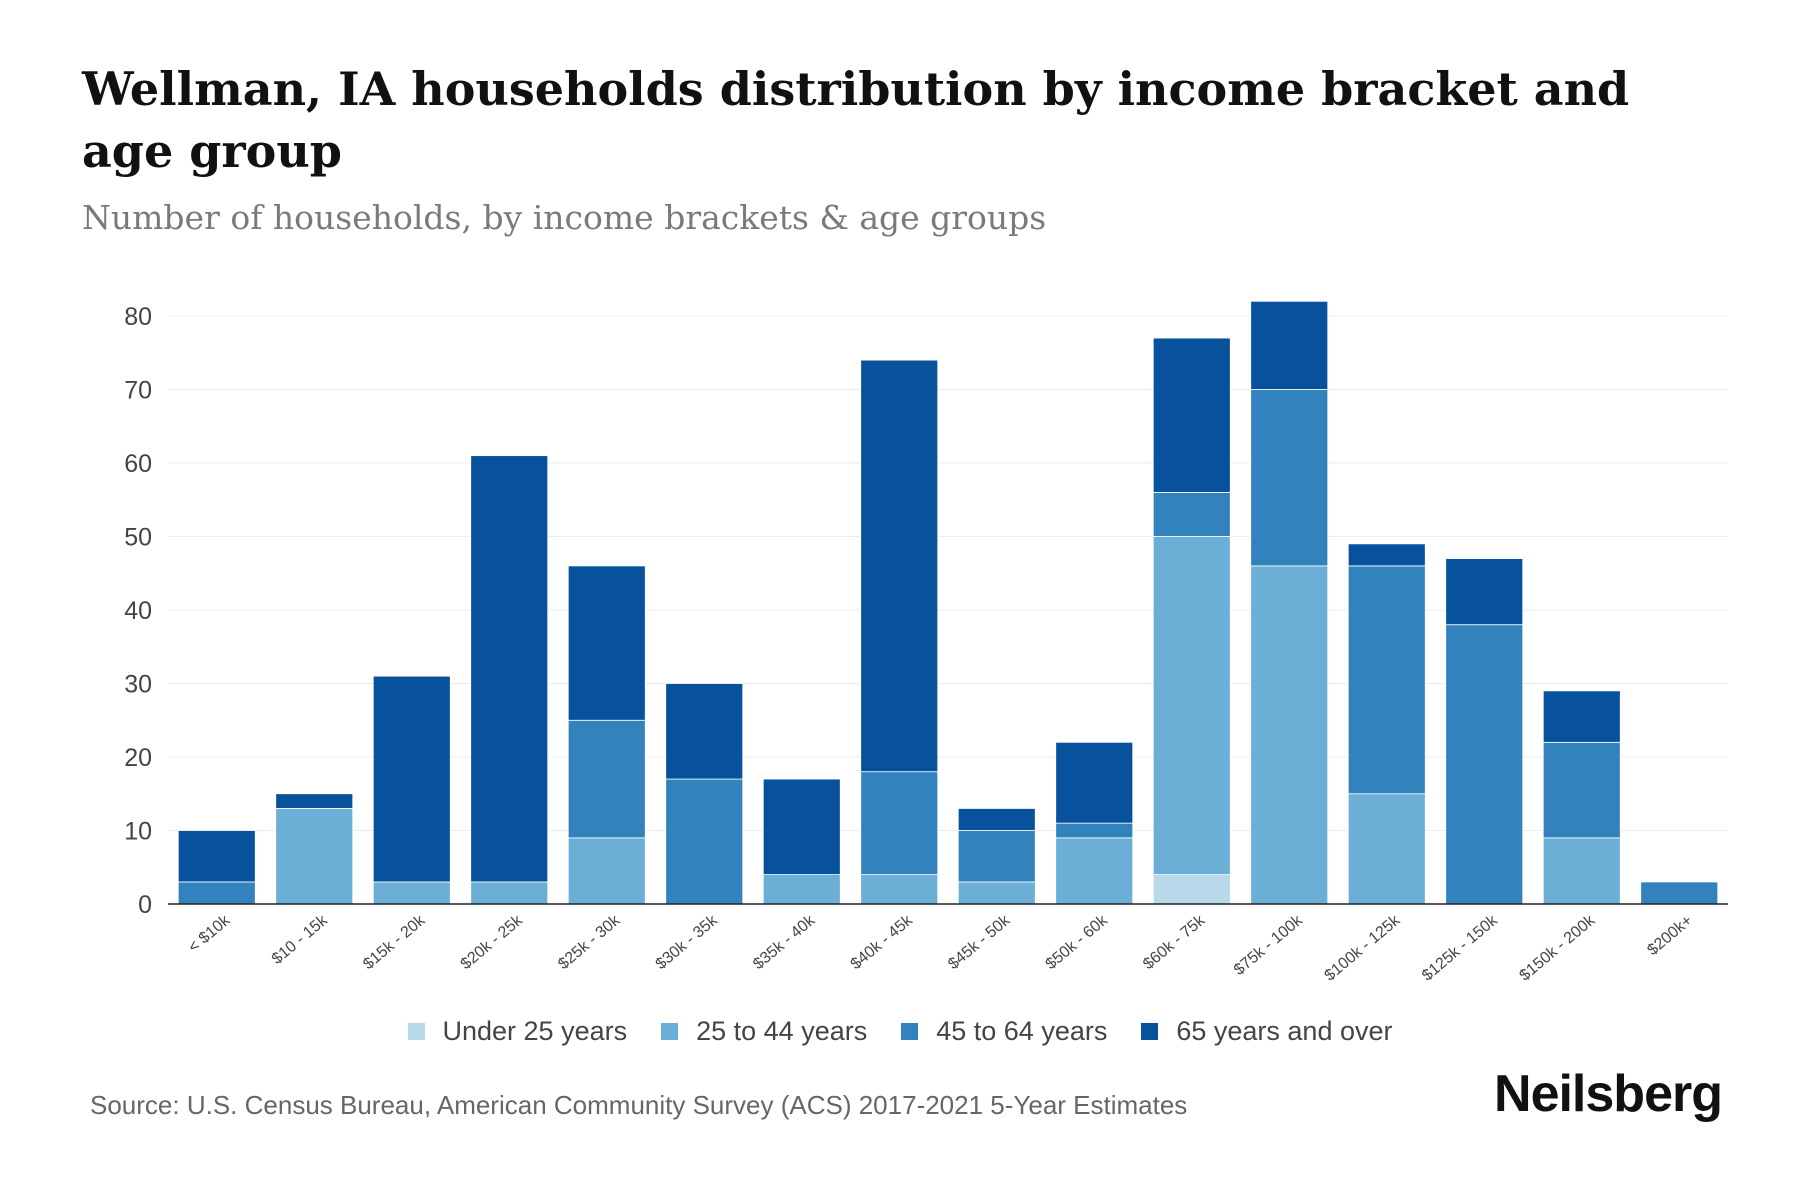 The width and height of the screenshot is (1800, 1200). What do you see at coordinates (535, 1031) in the screenshot?
I see `legend-label: Under 25 years` at bounding box center [535, 1031].